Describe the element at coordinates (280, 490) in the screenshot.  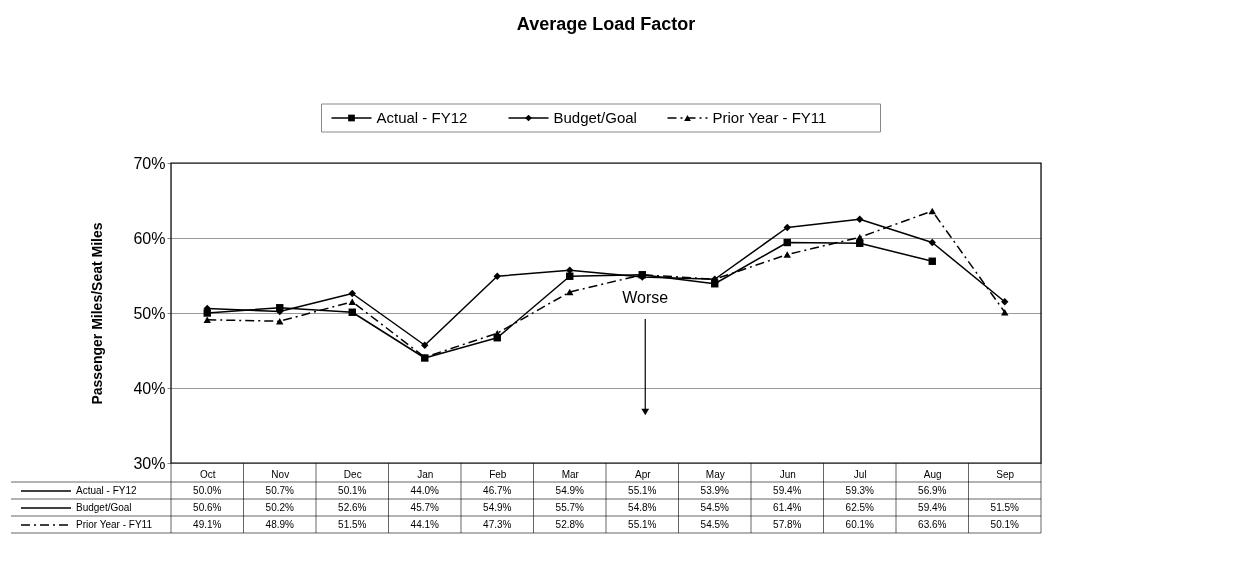
I see `data-label: 50.7%` at that location.